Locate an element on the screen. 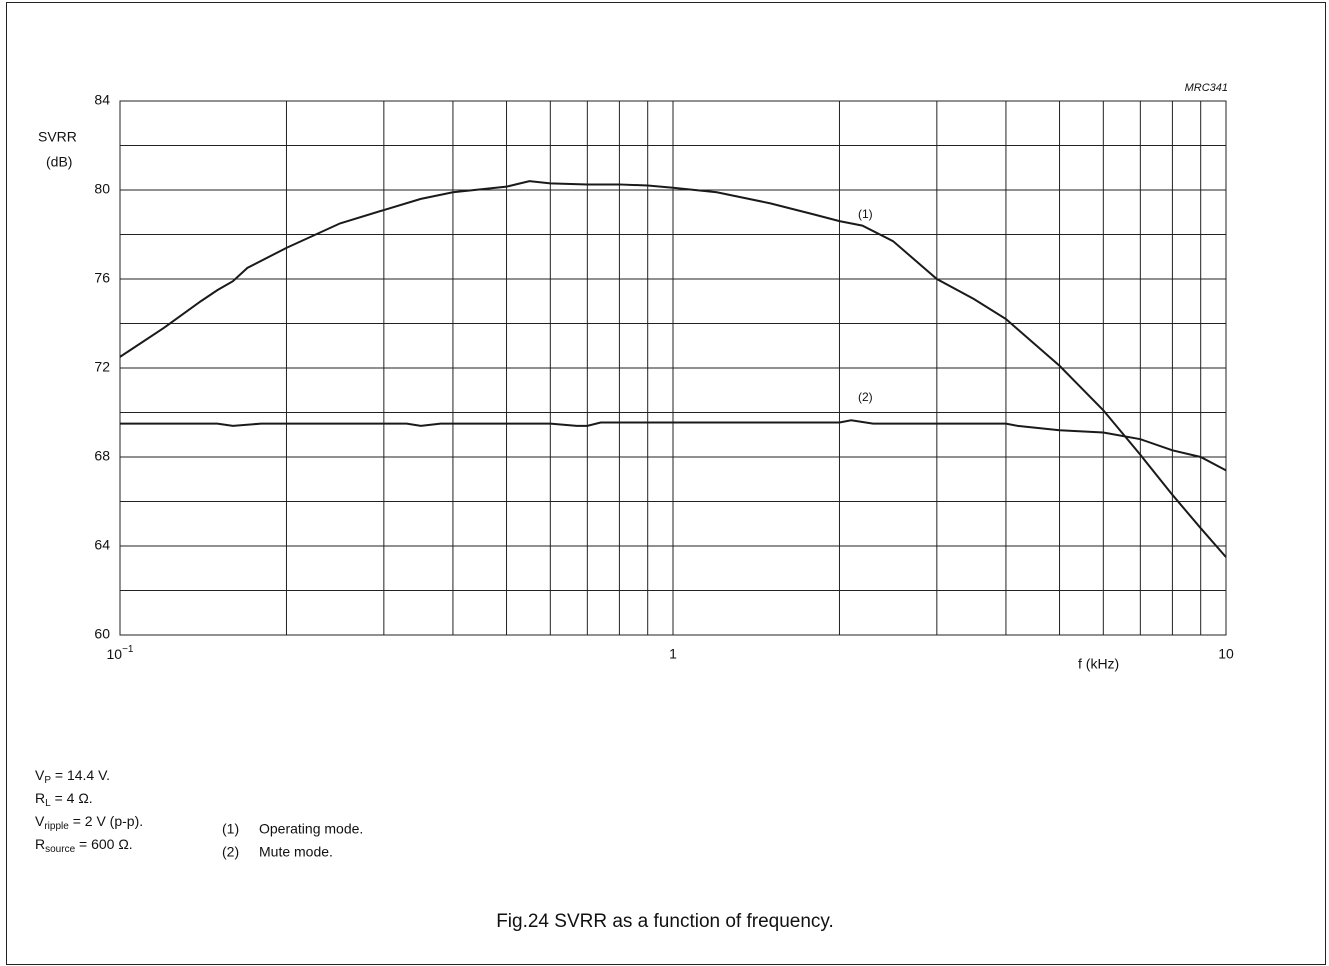 The width and height of the screenshot is (1329, 966). condition: RL = 4 Ω. is located at coordinates (64, 799).